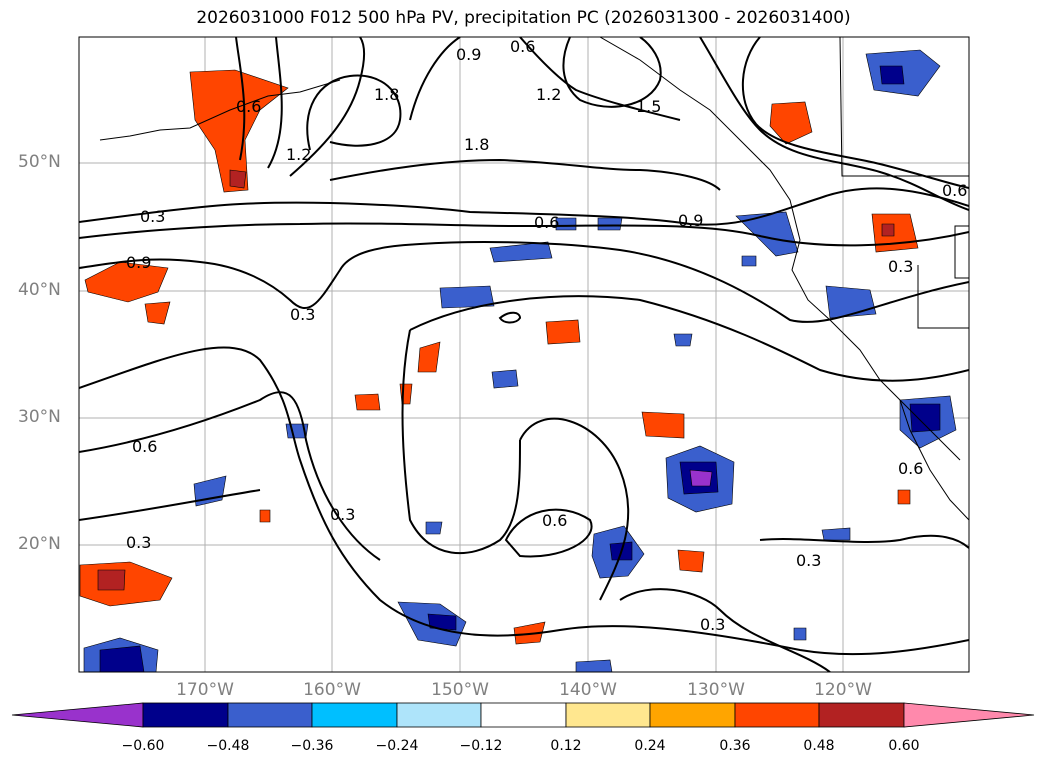 The image size is (1047, 765). I want to click on colorbar-extend-high, so click(969, 715).